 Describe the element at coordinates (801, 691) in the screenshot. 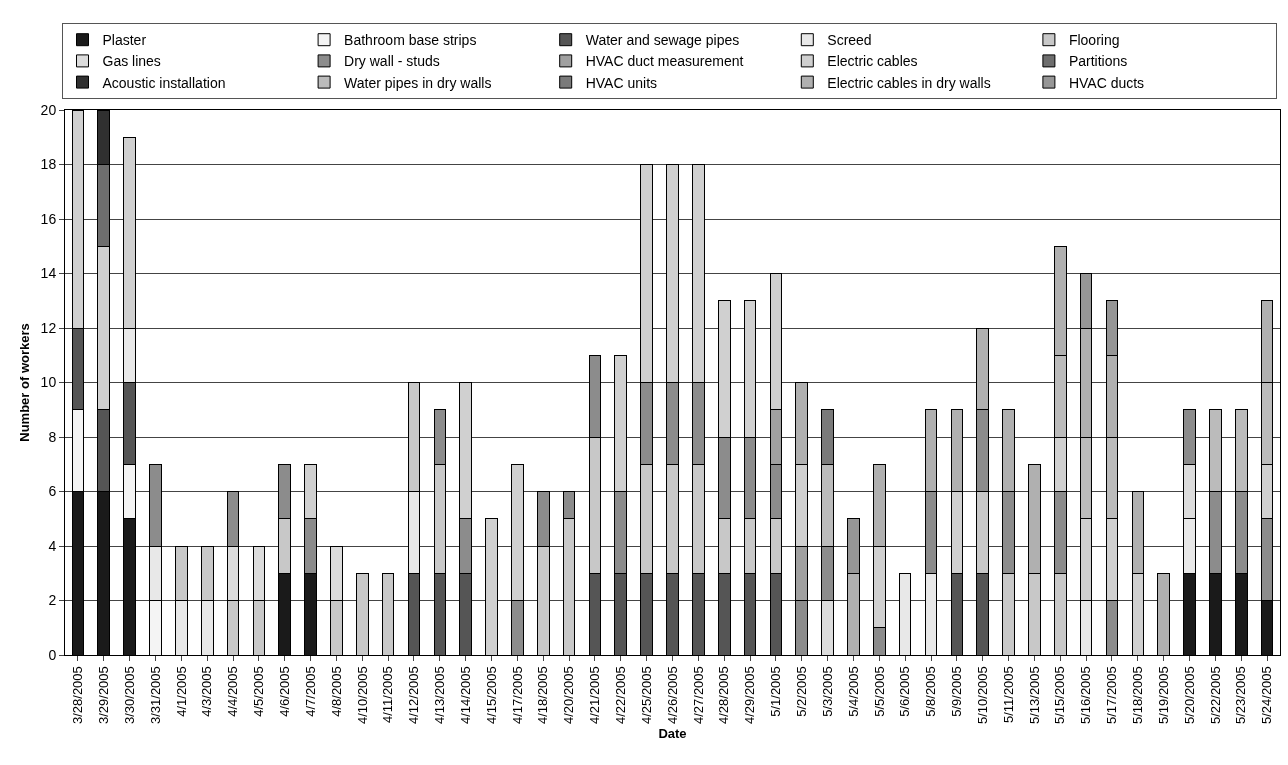

I see `x-tick-label: 5/2/2005` at that location.